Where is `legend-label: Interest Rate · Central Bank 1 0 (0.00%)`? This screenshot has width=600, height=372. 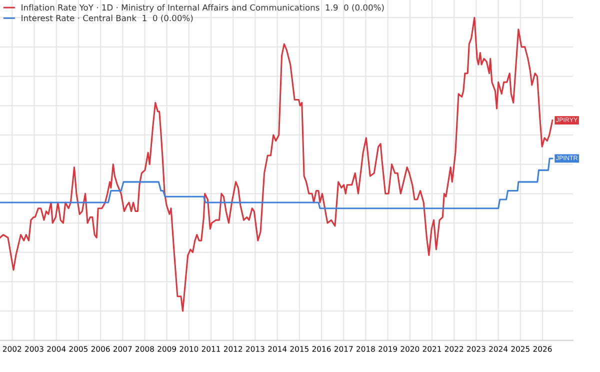 legend-label: Interest Rate · Central Bank 1 0 (0.00%) is located at coordinates (107, 18).